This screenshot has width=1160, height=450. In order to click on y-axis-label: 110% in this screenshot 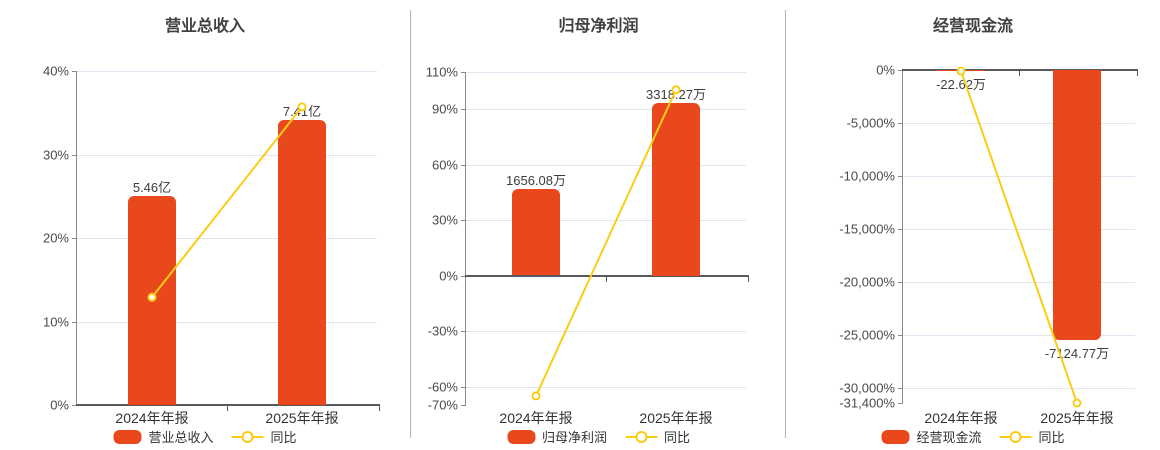, I will do `click(441, 72)`.